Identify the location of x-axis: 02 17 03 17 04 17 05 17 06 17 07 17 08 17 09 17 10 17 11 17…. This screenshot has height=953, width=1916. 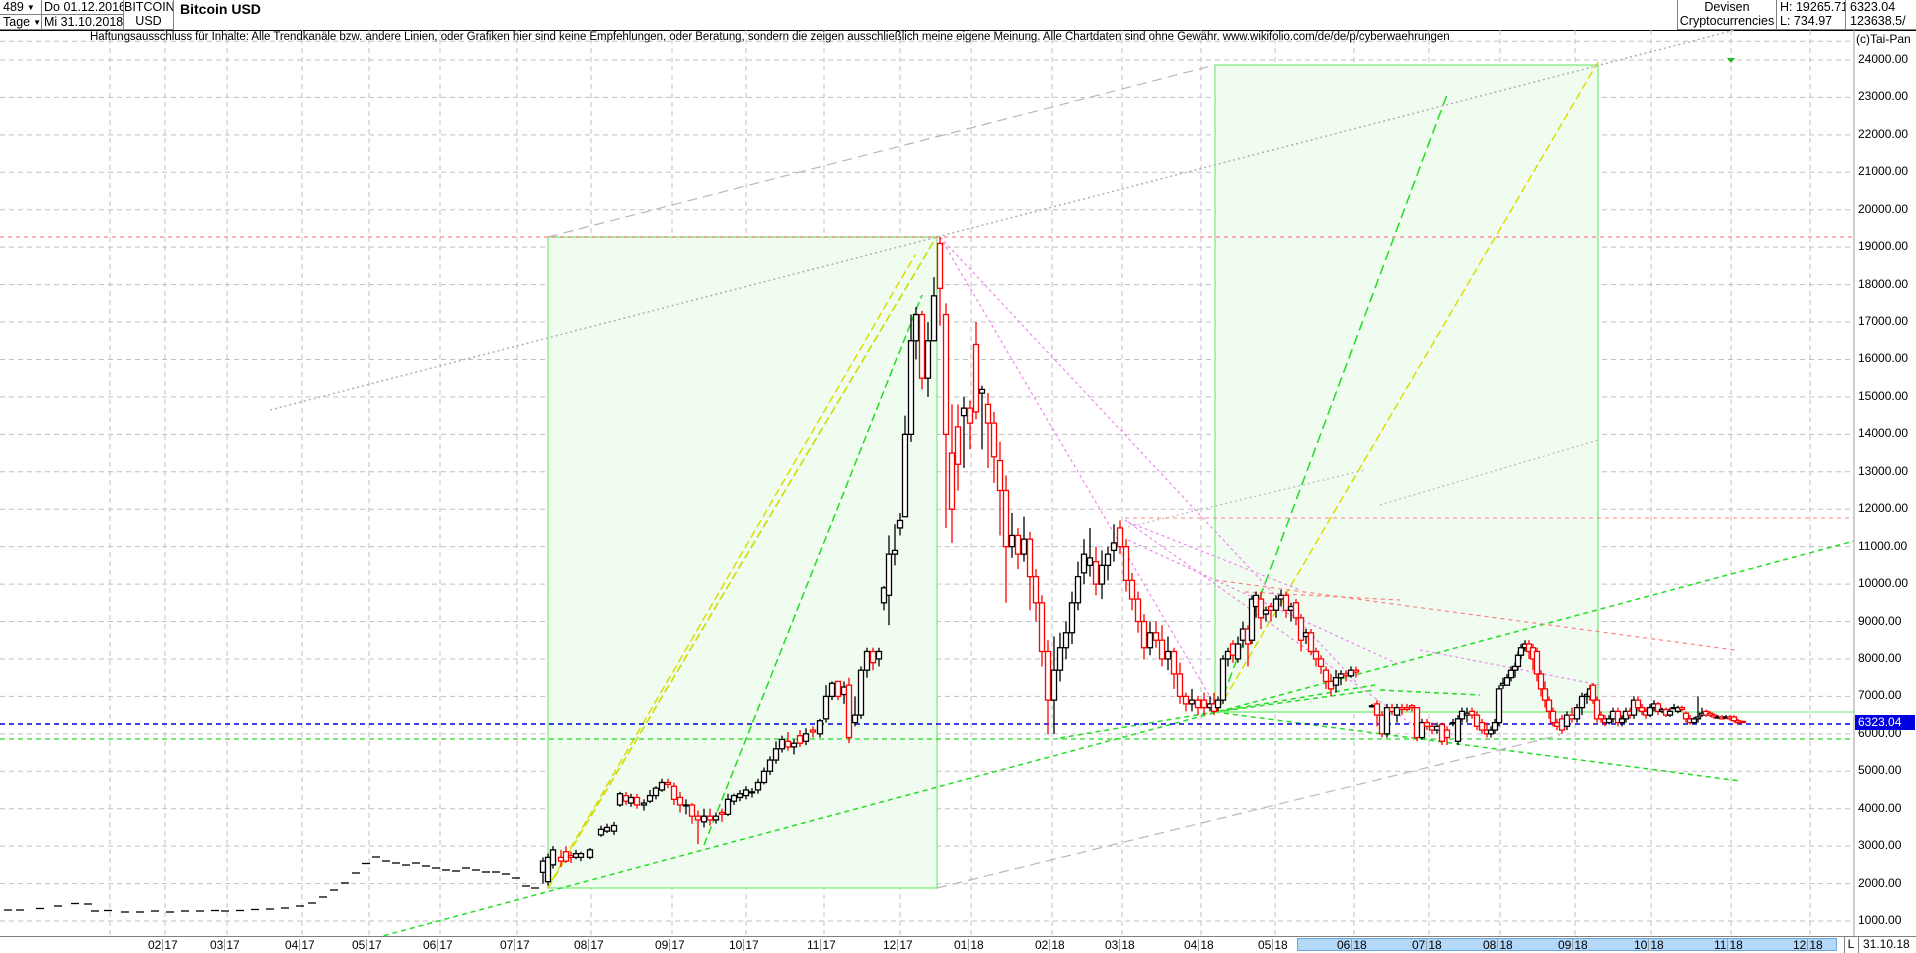
(958, 944).